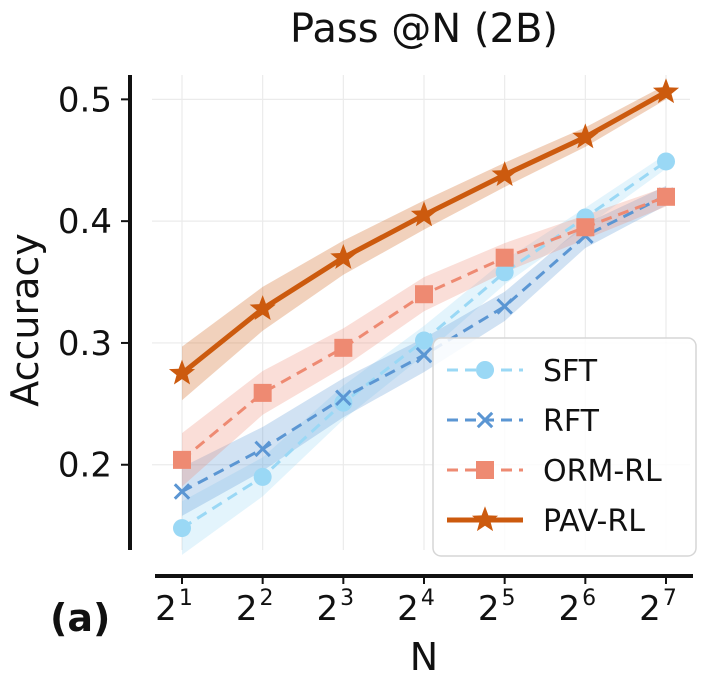 The width and height of the screenshot is (708, 680). What do you see at coordinates (424, 29) in the screenshot?
I see `chart-title: Pass @N (2B)` at bounding box center [424, 29].